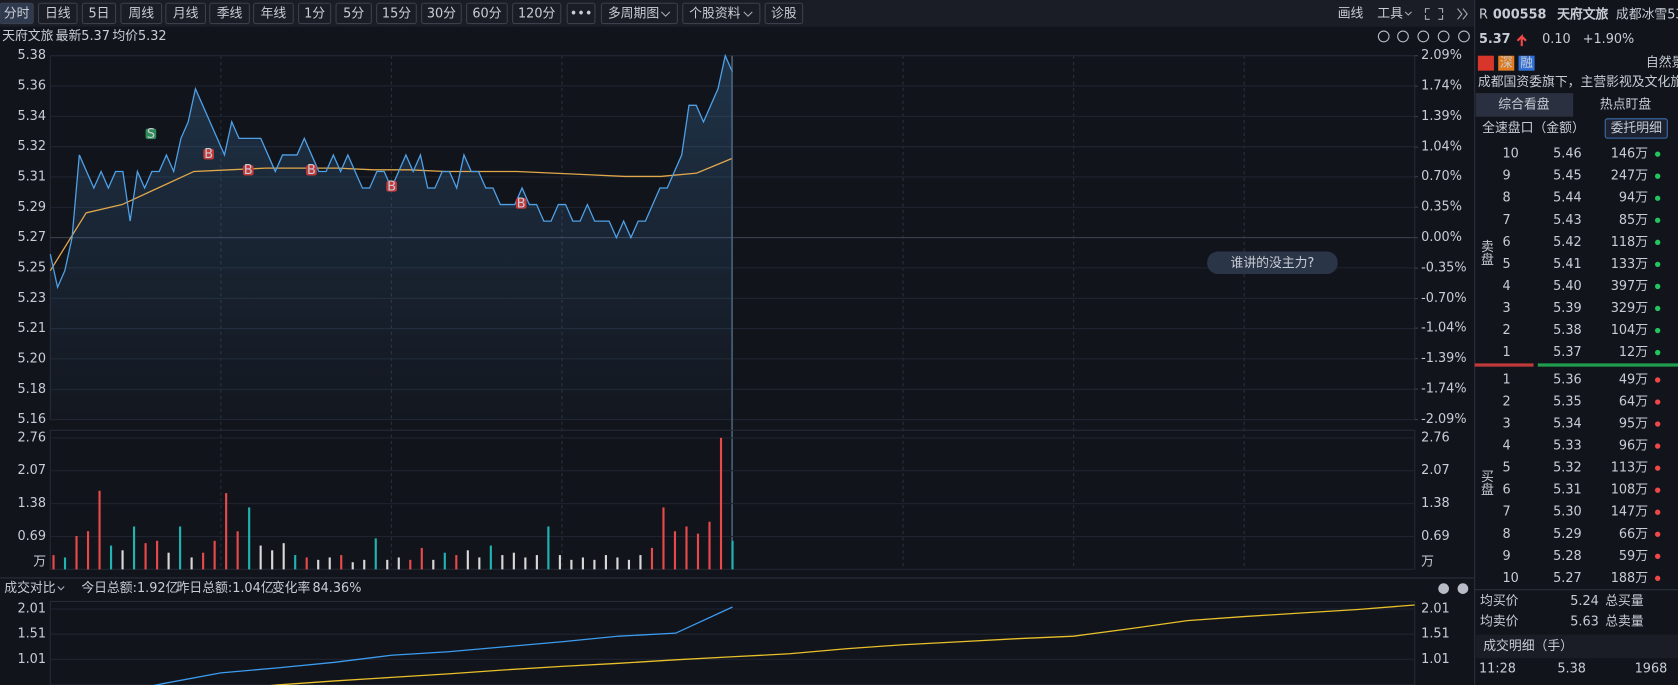 This screenshot has width=1678, height=685. Describe the element at coordinates (1506, 512) in the screenshot. I see `depth-level: 7` at that location.